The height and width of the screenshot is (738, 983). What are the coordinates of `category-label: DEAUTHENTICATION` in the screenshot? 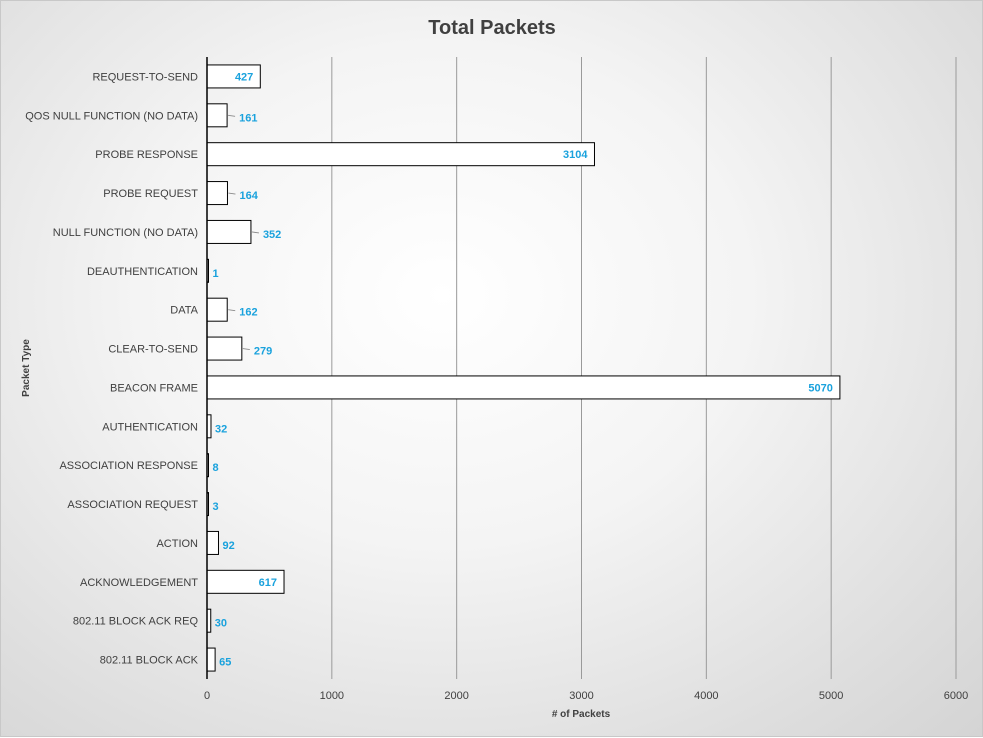 It's located at (142, 272).